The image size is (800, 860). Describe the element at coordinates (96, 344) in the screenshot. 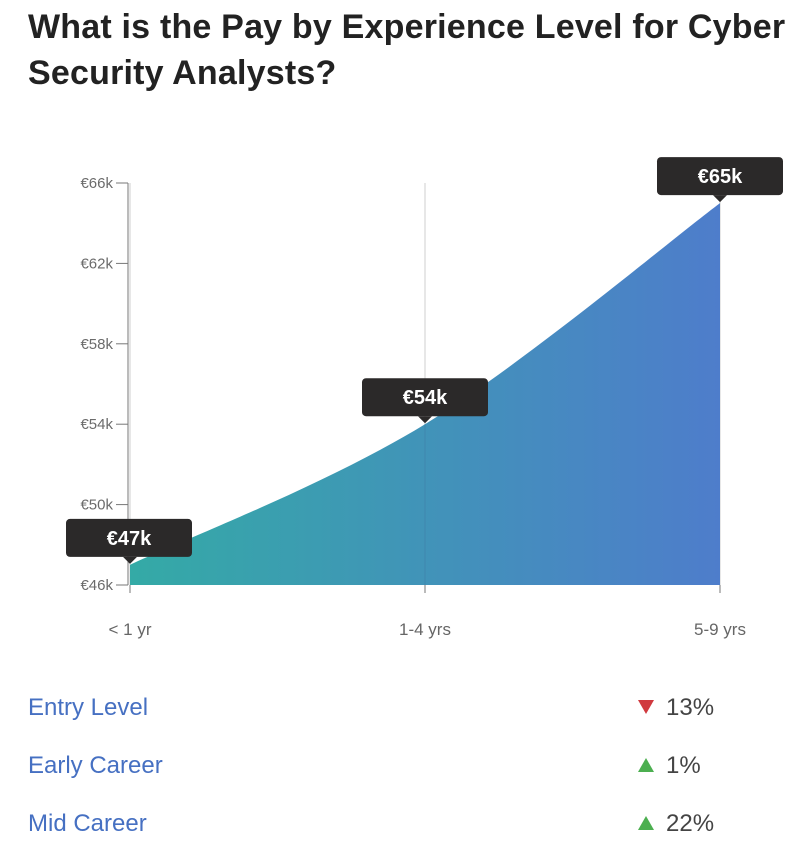

I see `y-tick-label: €58k` at that location.